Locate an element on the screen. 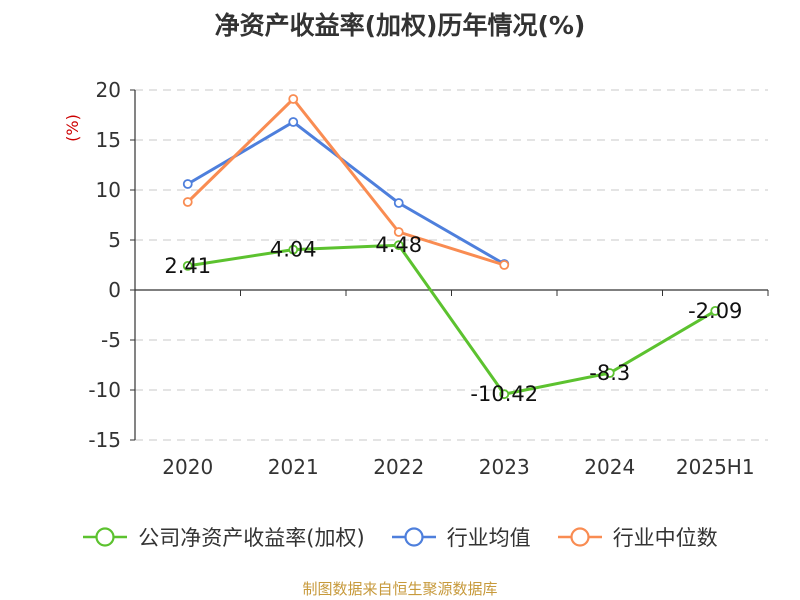 The height and width of the screenshot is (600, 800). x-tick-label-4: 2024 is located at coordinates (609, 467).